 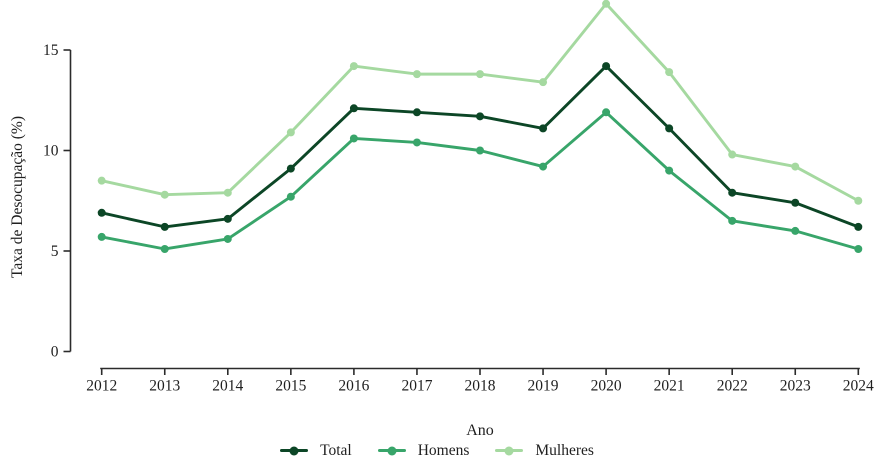 I want to click on point-total-2014, so click(x=227, y=218).